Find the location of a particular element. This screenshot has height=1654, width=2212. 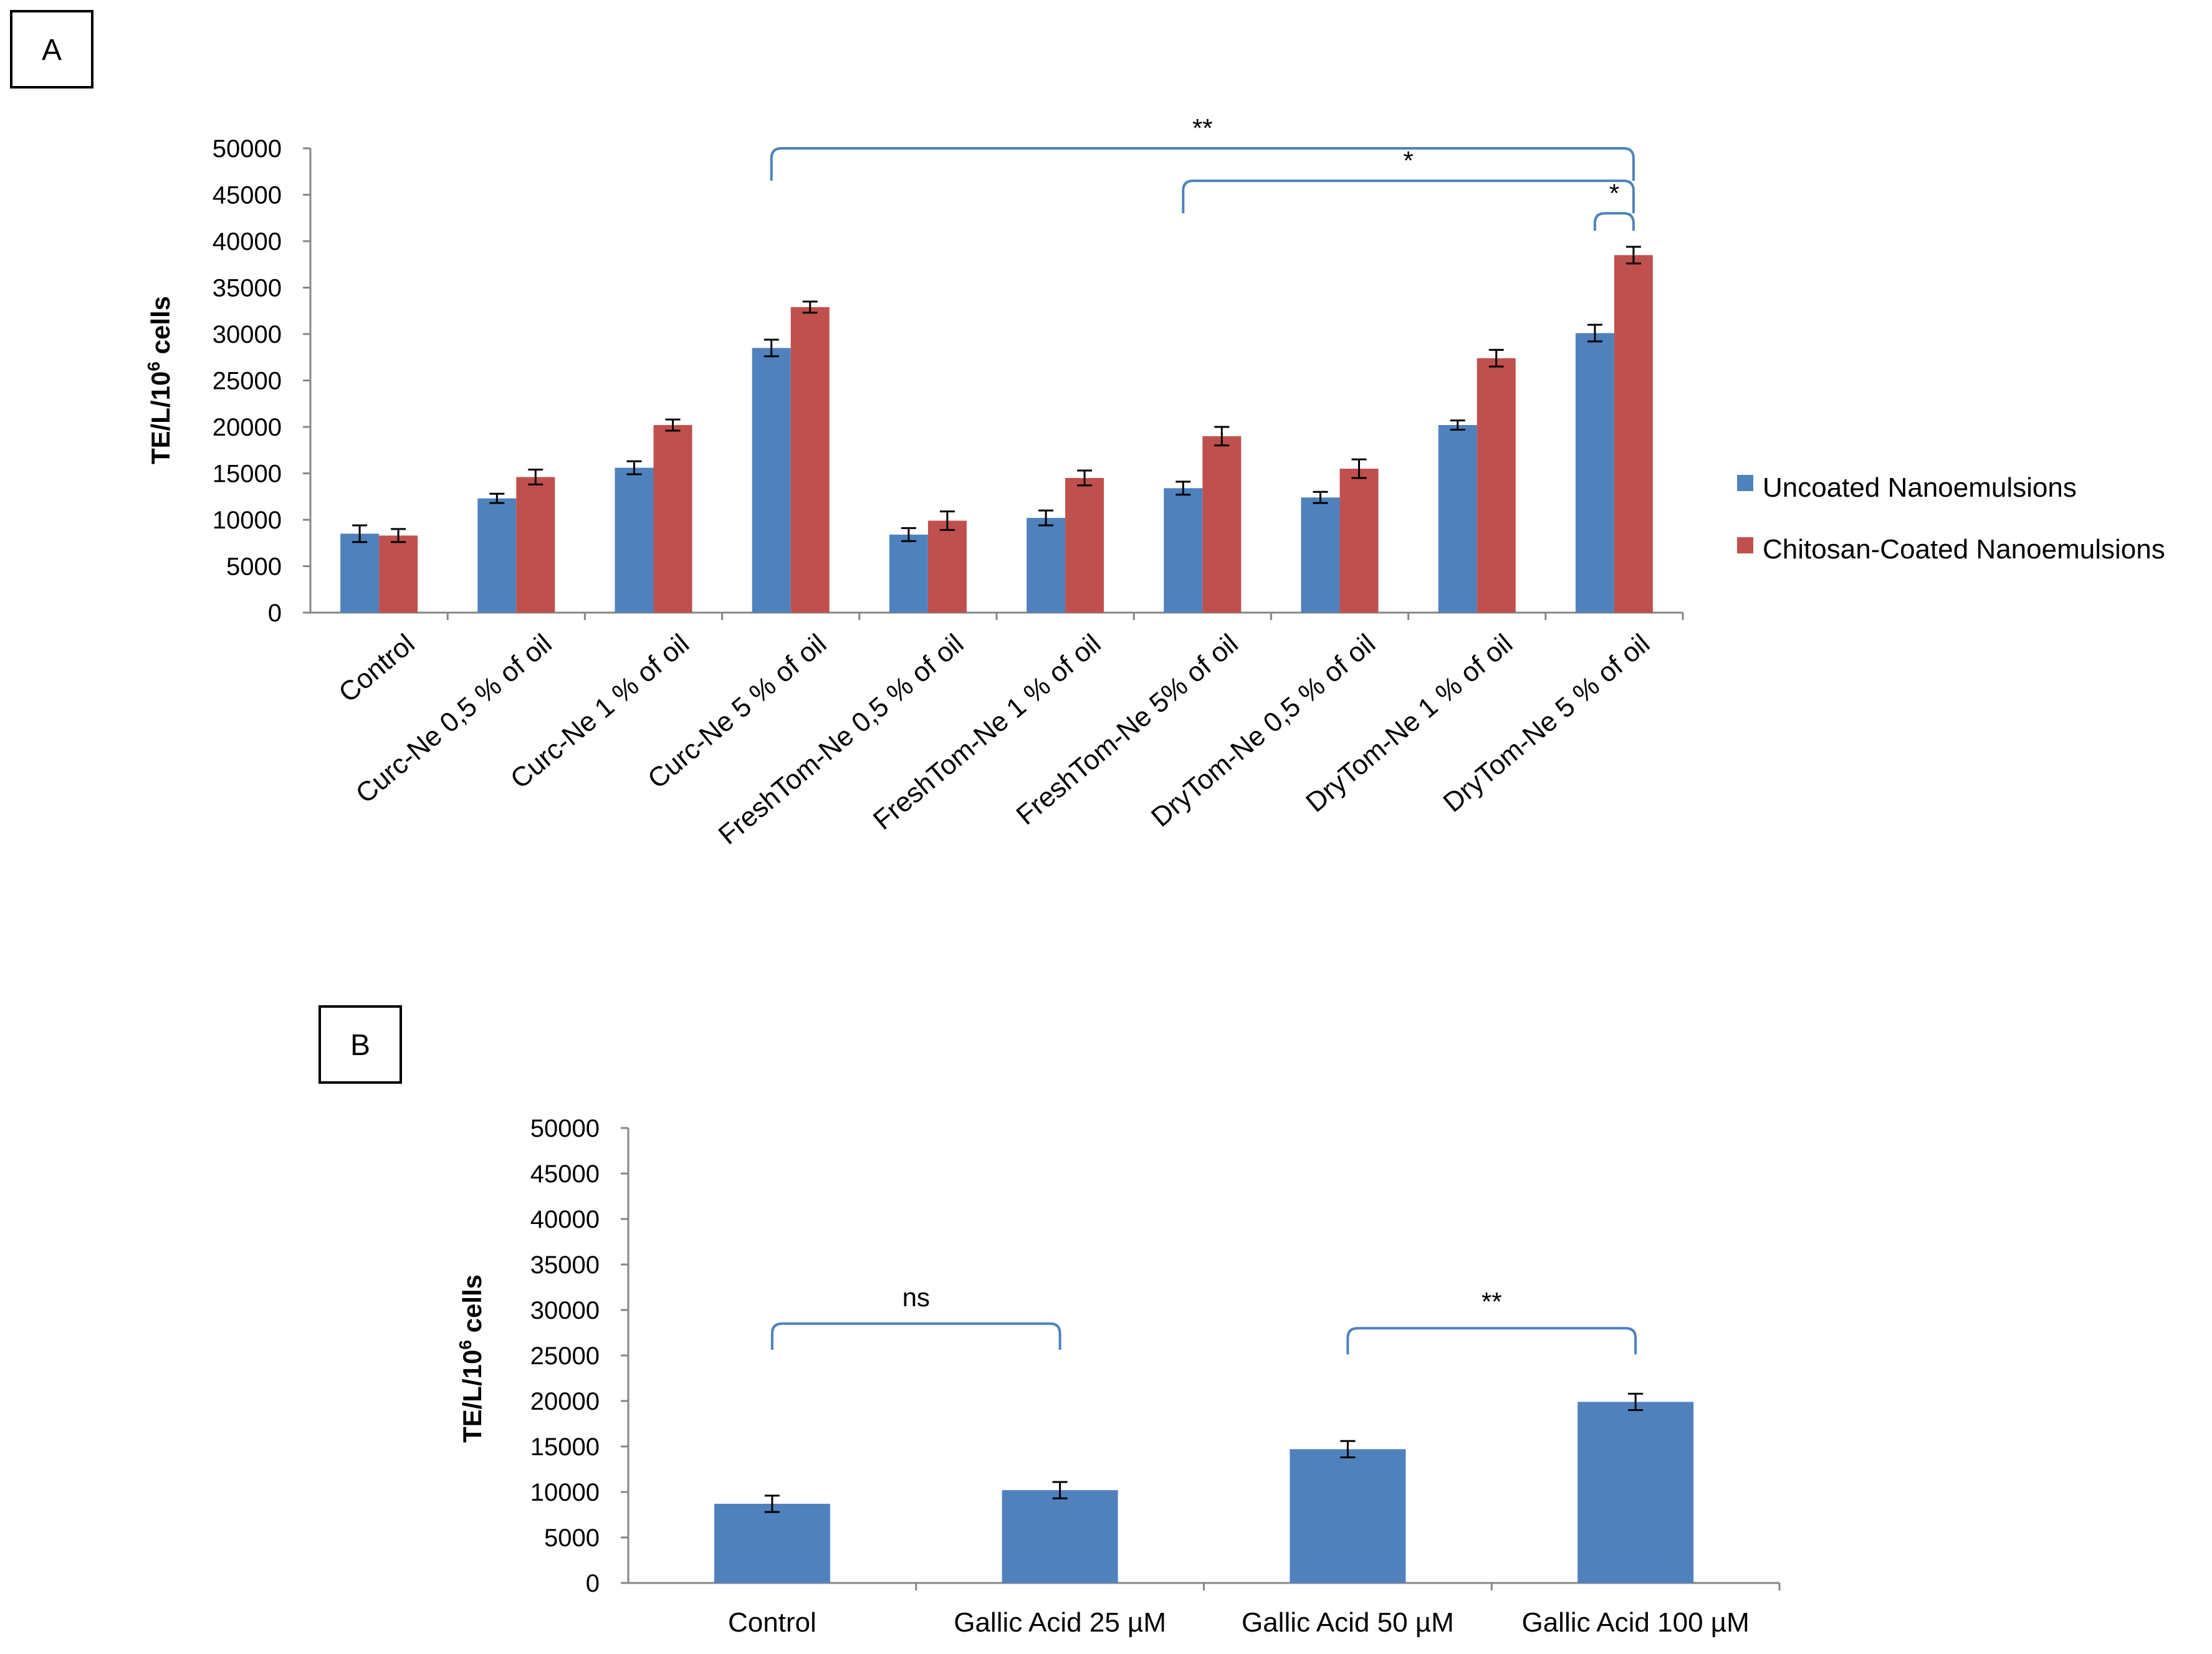

bar-freshtom-ne-5-of-oil-uncoated is located at coordinates (1183, 550).